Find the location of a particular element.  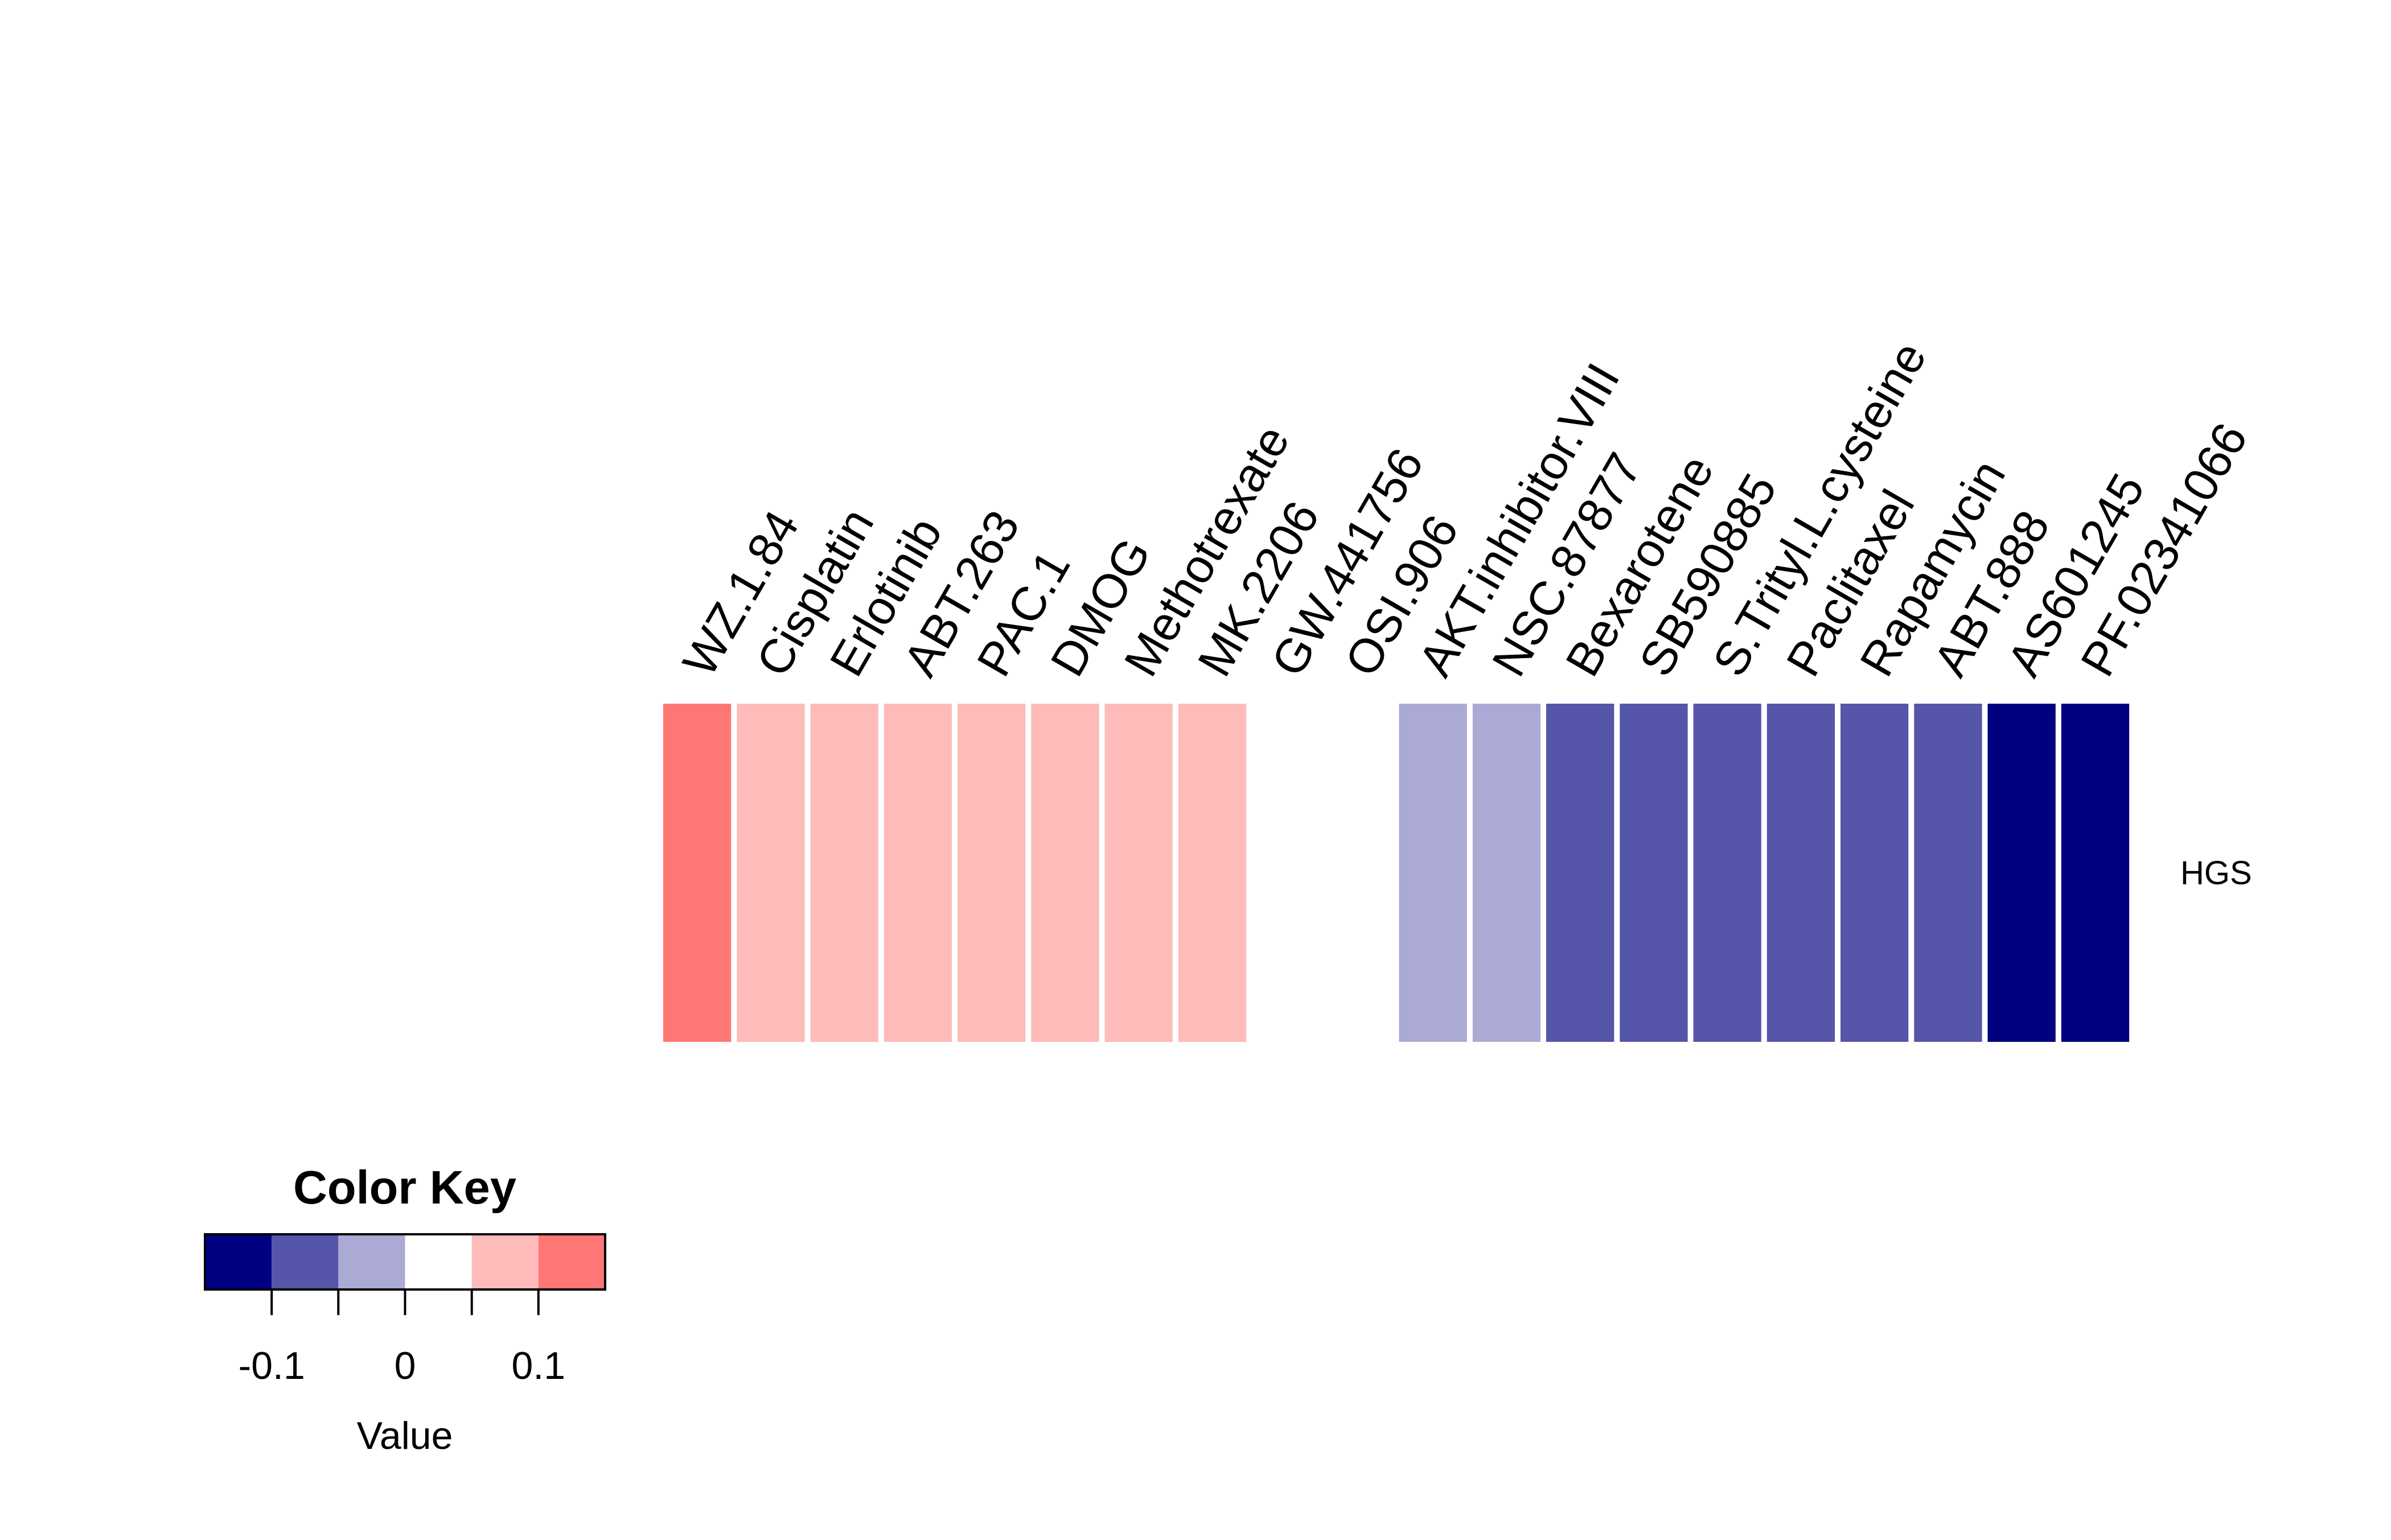

color-key-ticks: -0.1 0 0.1 is located at coordinates (402, 1338).